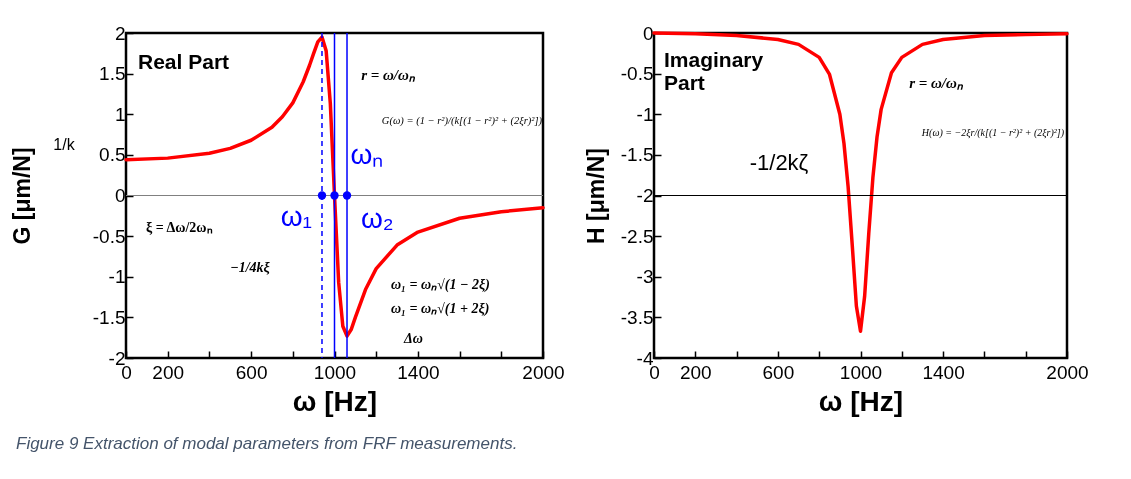 The height and width of the screenshot is (479, 1131). Describe the element at coordinates (440, 309) in the screenshot. I see `annotation: ω₁ = ωₙ√(1 + 2ξ)` at that location.